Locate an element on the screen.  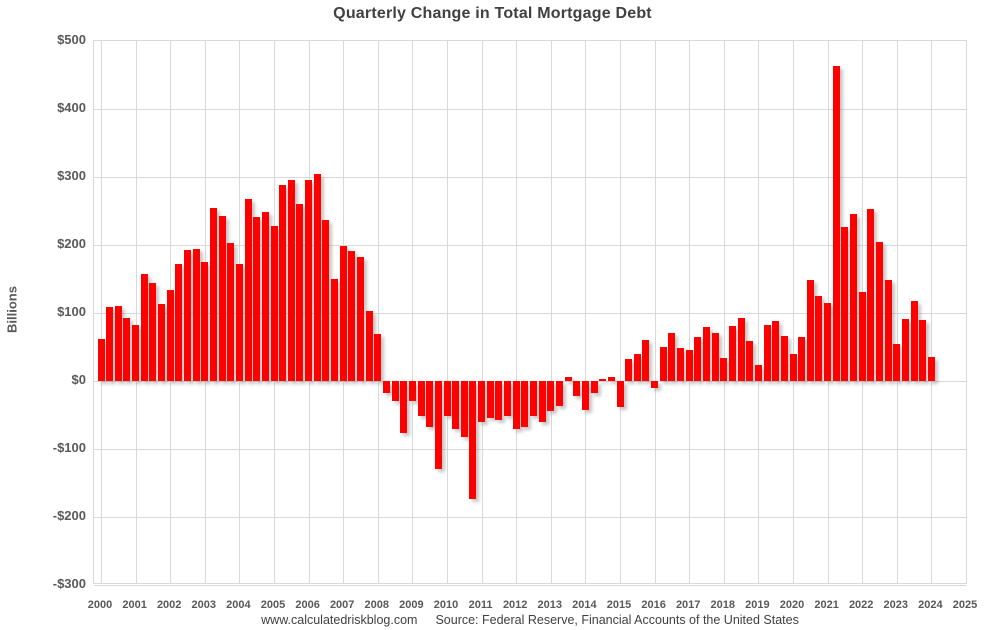
x-tick-label: 2023 is located at coordinates (896, 605).